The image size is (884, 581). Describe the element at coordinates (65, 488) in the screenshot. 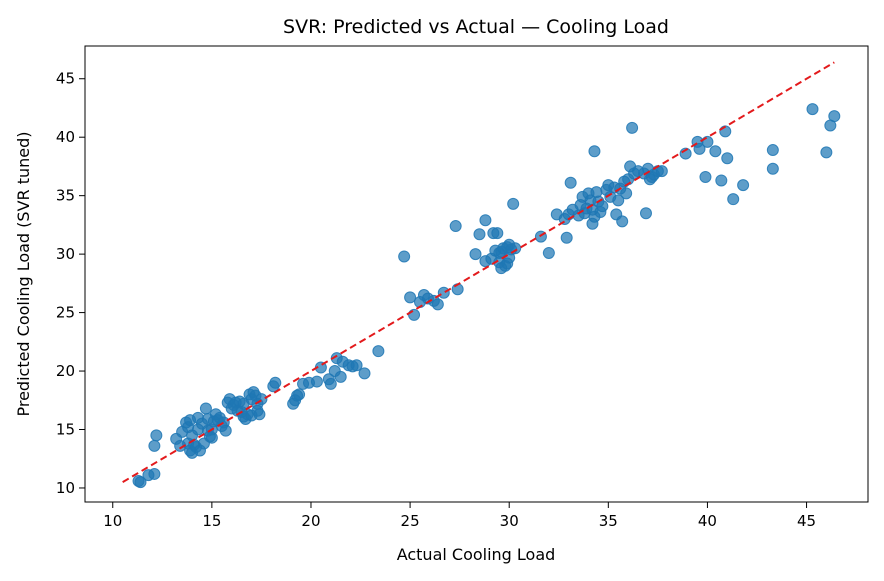

I see `y-tick-label: 10` at that location.